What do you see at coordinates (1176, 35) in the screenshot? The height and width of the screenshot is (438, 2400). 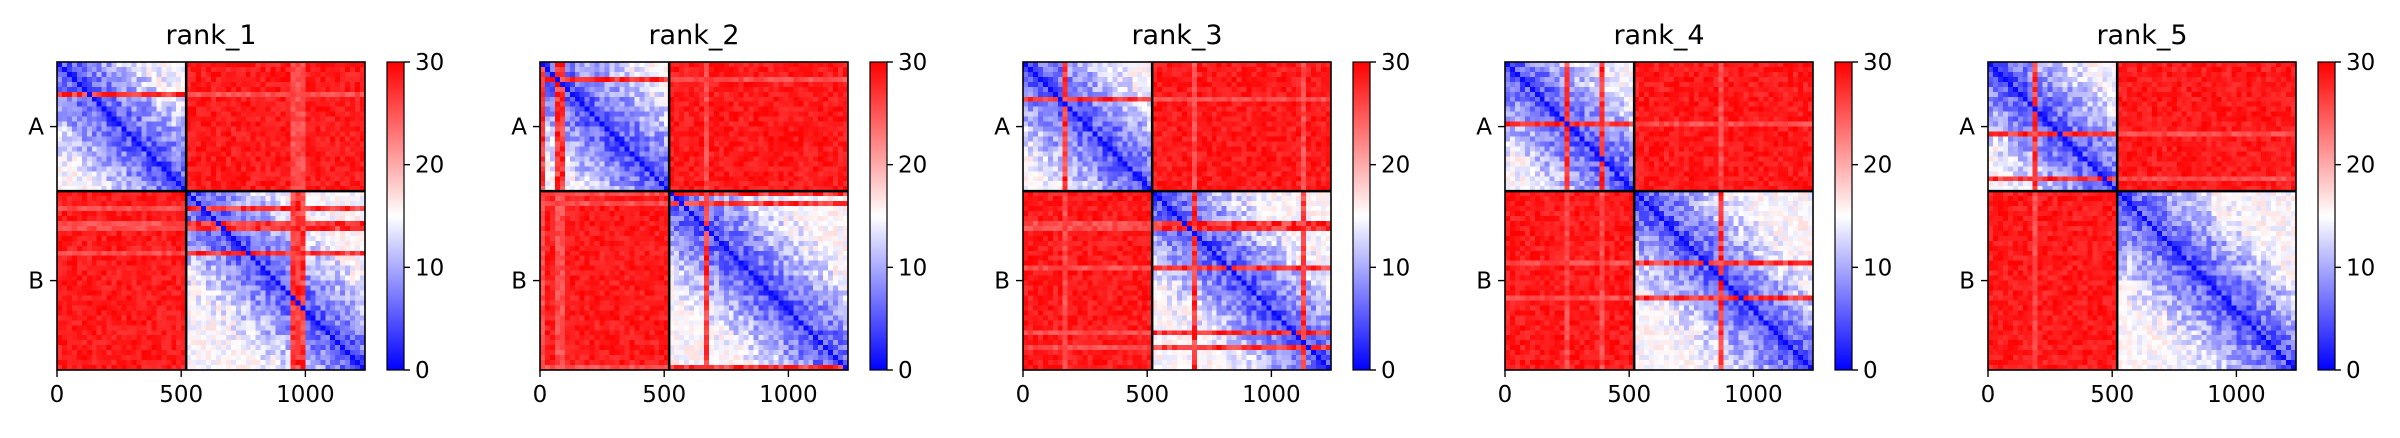 I see `panel-title: rank_3` at bounding box center [1176, 35].